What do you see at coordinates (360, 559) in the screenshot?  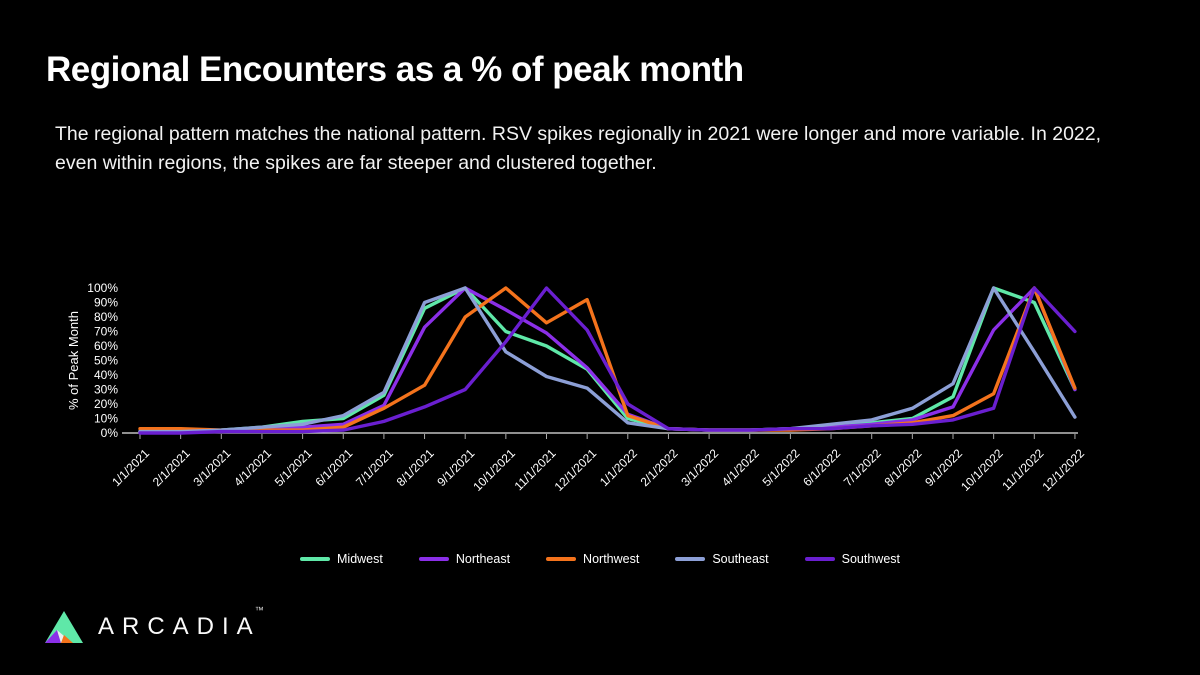 I see `legend-label: Midwest` at bounding box center [360, 559].